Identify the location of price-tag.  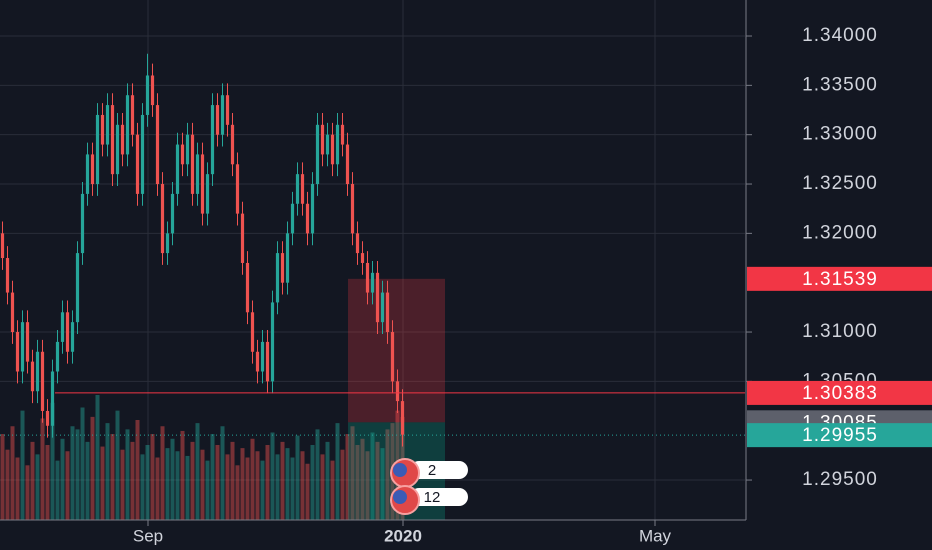
(839, 278).